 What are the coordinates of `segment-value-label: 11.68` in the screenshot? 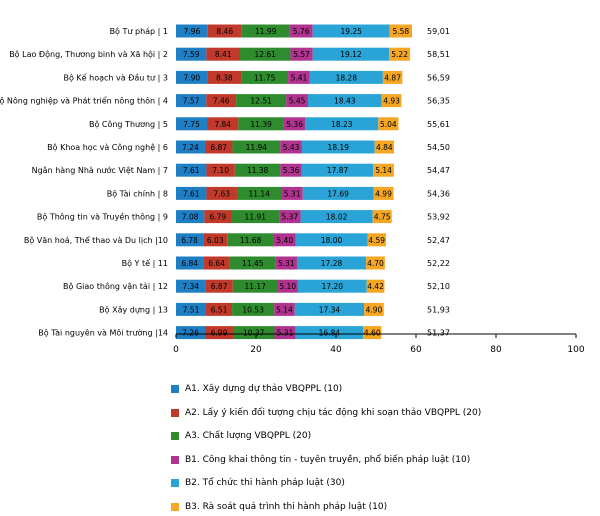 It's located at (251, 240).